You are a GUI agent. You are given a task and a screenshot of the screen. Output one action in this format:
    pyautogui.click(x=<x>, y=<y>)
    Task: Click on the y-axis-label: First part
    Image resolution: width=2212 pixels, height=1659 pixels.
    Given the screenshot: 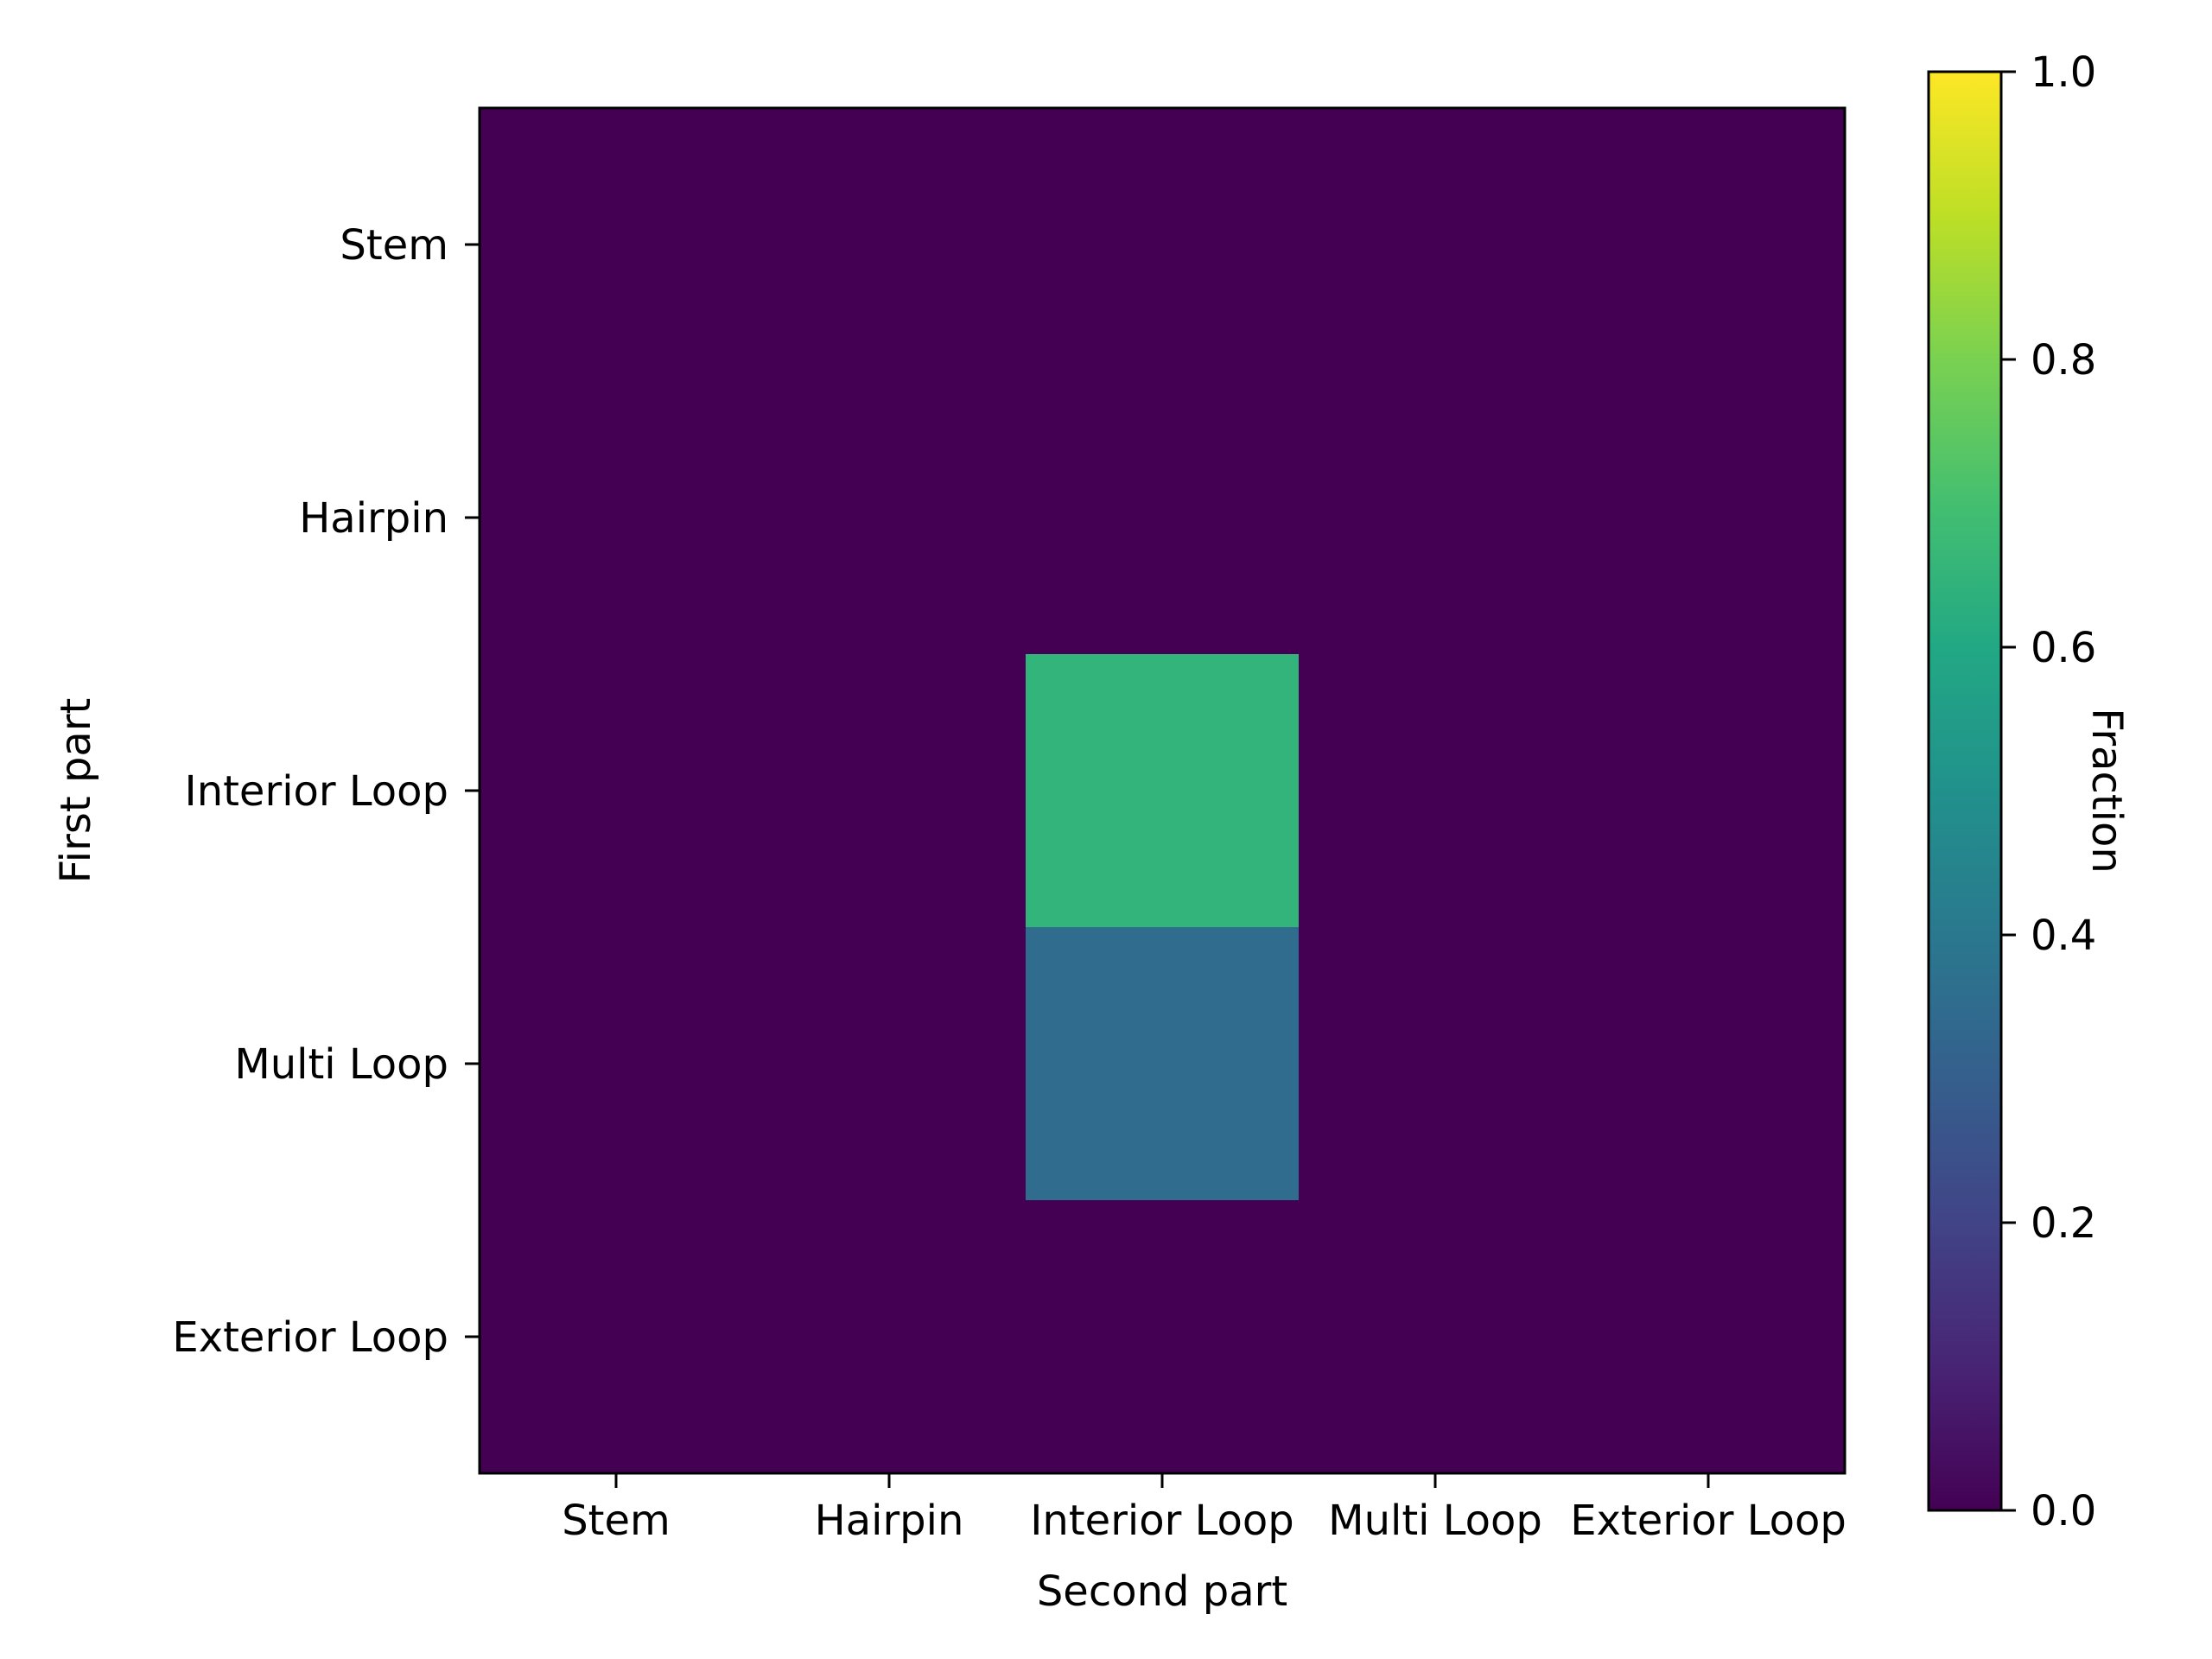 What is the action you would take?
    pyautogui.click(x=76, y=791)
    